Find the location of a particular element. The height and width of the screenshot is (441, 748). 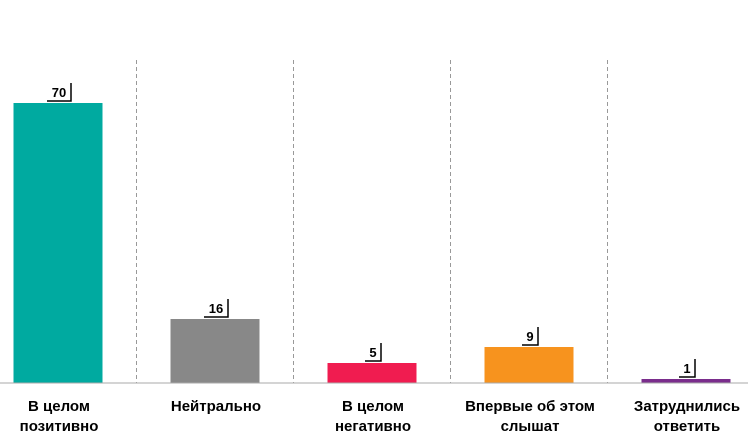

value-label: 9 is located at coordinates (529, 336).